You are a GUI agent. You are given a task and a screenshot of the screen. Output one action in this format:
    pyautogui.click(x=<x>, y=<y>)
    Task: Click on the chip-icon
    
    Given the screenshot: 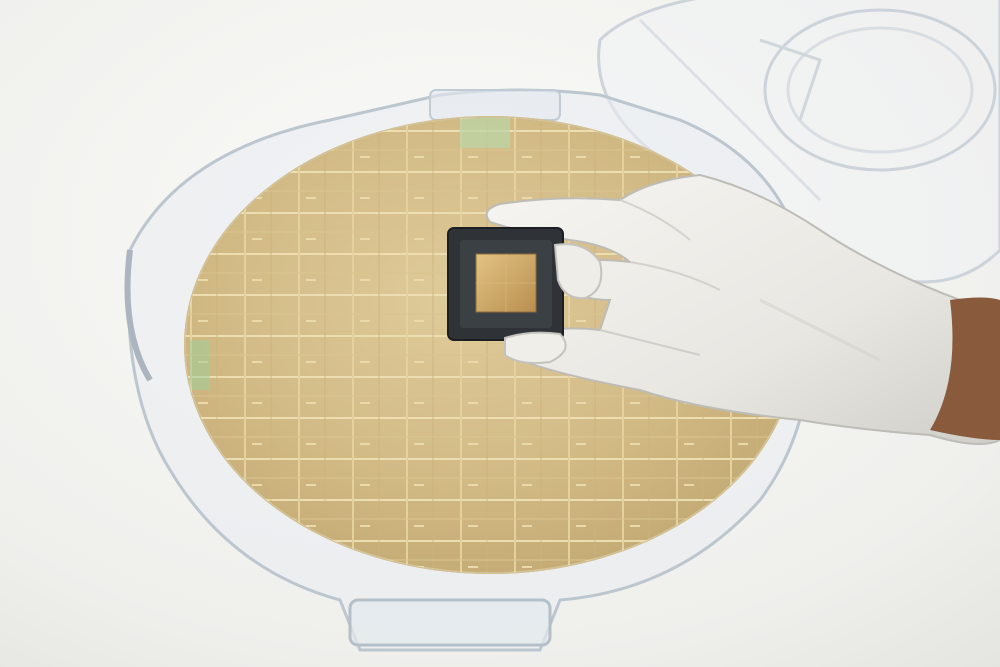 What is the action you would take?
    pyautogui.click(x=505, y=284)
    